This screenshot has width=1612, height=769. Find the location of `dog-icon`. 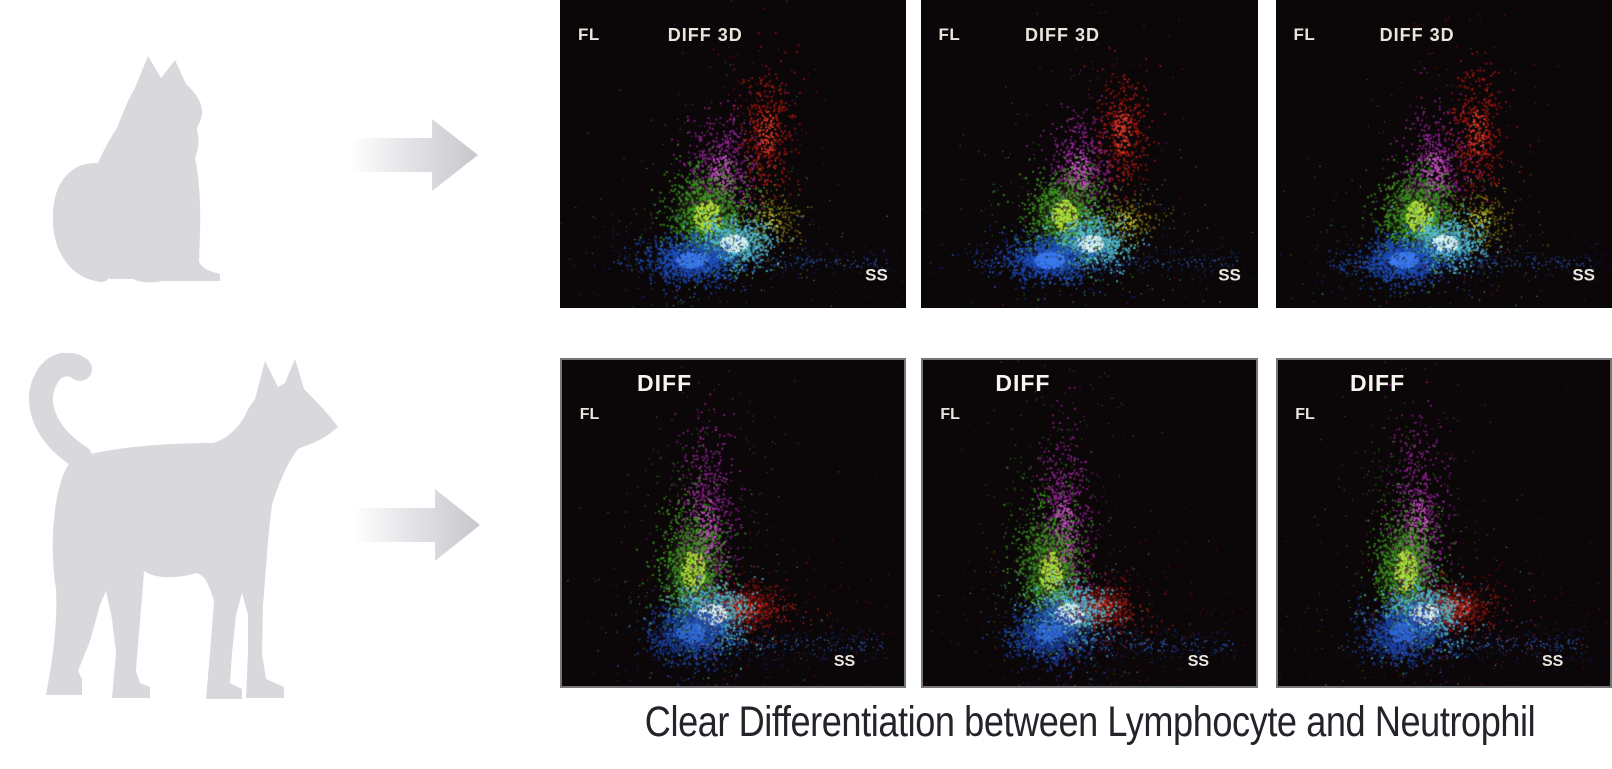

dog-icon is located at coordinates (183, 526).